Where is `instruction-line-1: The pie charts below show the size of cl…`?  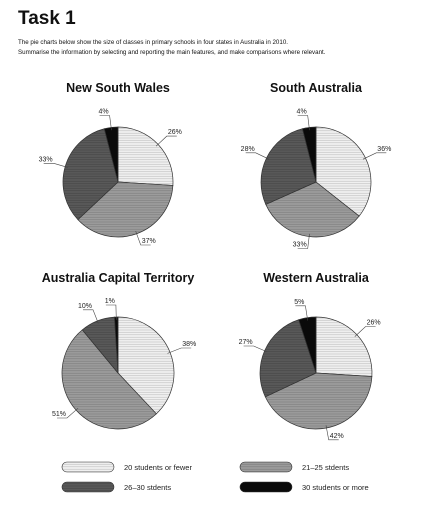
instruction-line-1: The pie charts below show the size of cl… is located at coordinates (153, 42).